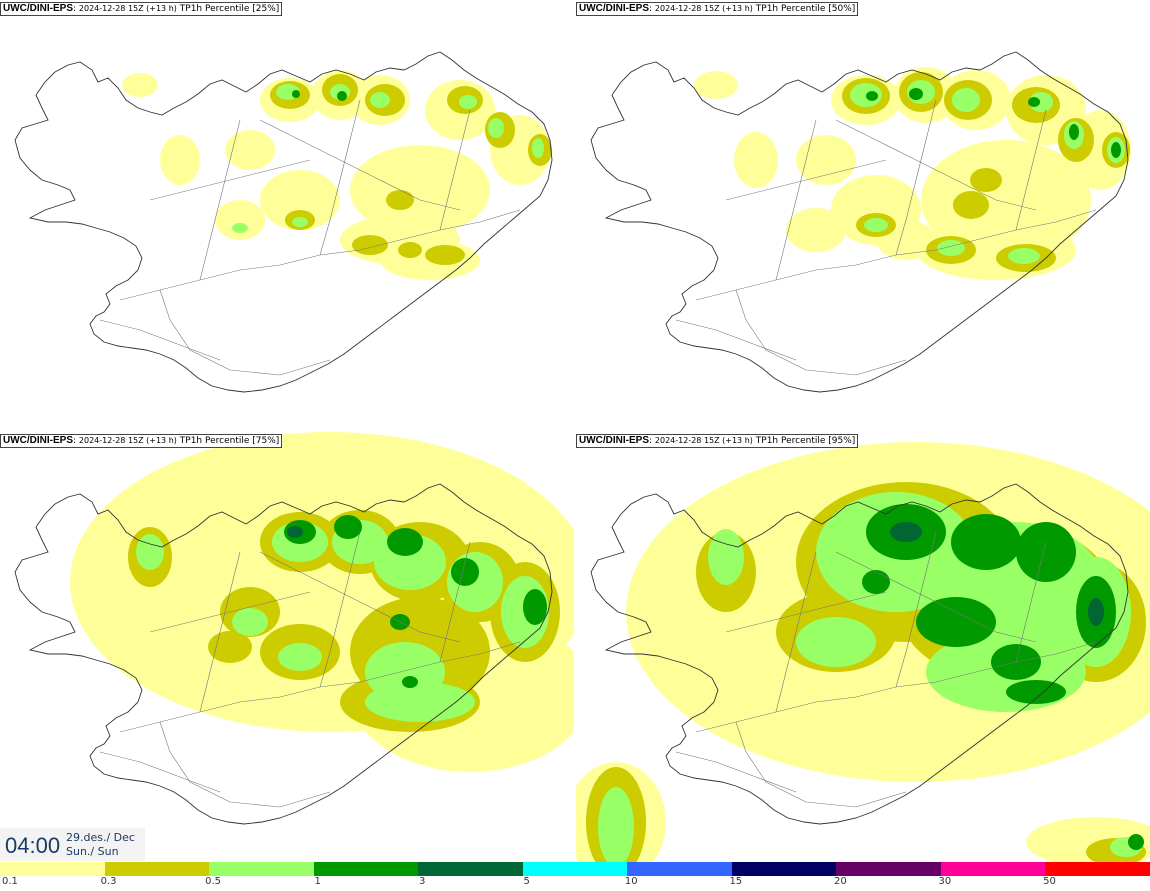 The image size is (1150, 891). What do you see at coordinates (10, 881) in the screenshot?
I see `legend-tick-label: 0.1` at bounding box center [10, 881].